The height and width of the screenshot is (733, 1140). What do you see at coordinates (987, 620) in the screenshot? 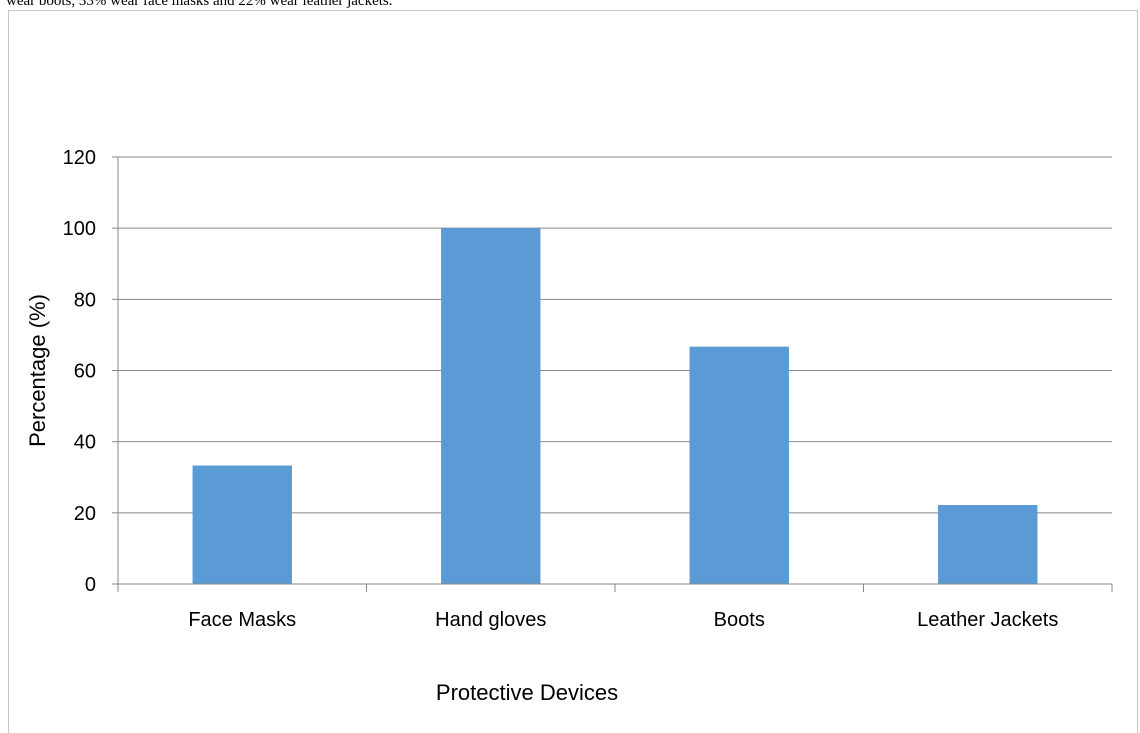
I see `x-category-label: Leather Jackets` at bounding box center [987, 620].